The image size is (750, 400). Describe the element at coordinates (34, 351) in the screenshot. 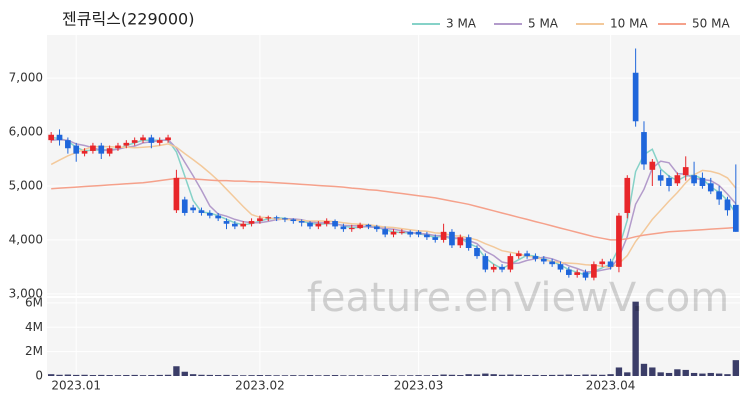

I see `y-tick-label: 2M` at that location.